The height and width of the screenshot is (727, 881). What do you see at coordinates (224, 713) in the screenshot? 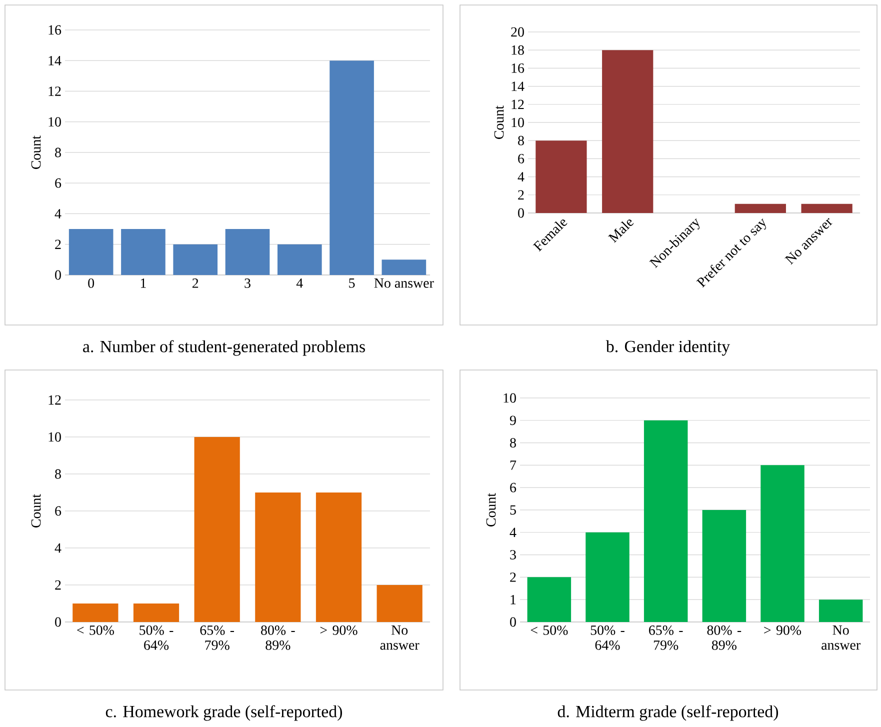
I see `text: c. Homework grade (self-reported)` at bounding box center [224, 713].